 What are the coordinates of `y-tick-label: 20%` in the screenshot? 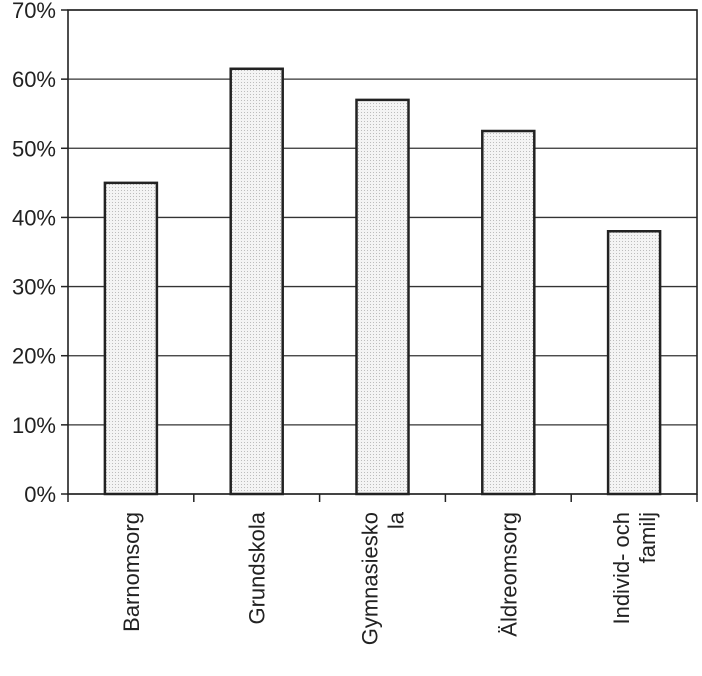 It's located at (34, 356).